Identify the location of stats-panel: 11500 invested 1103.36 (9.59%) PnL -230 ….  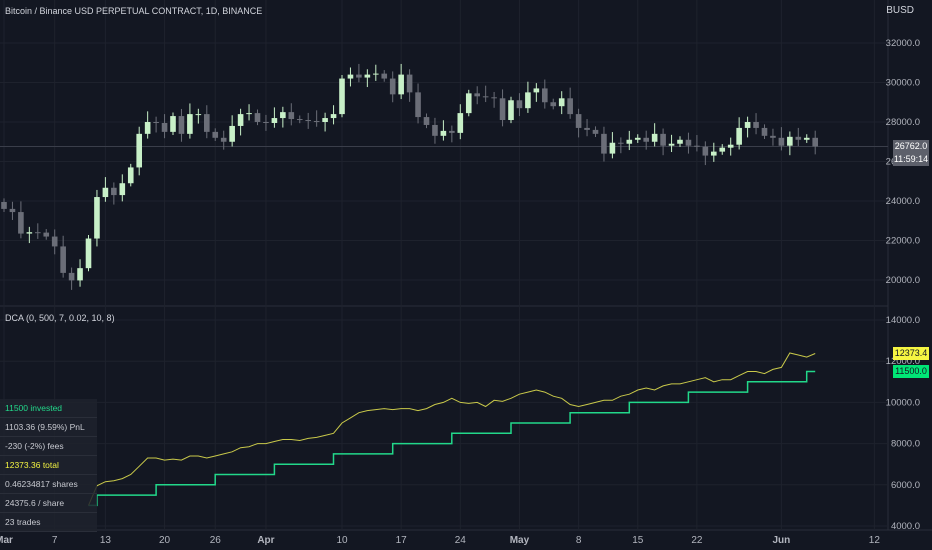
(48, 465).